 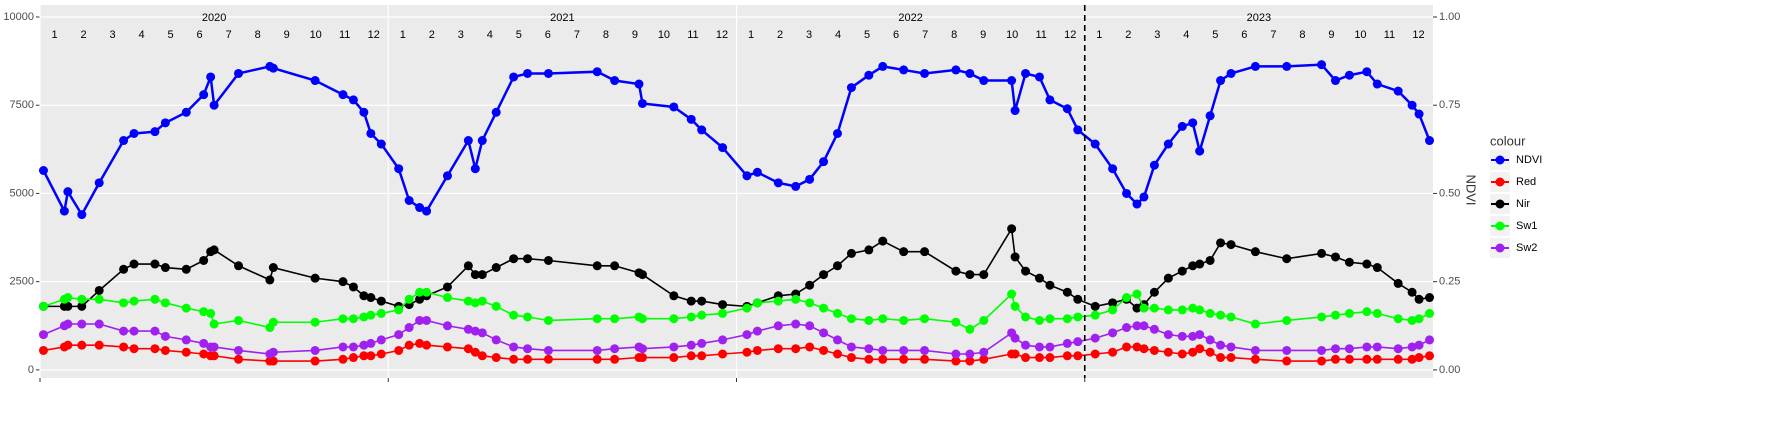 I want to click on year-label: 2020, so click(x=214, y=18).